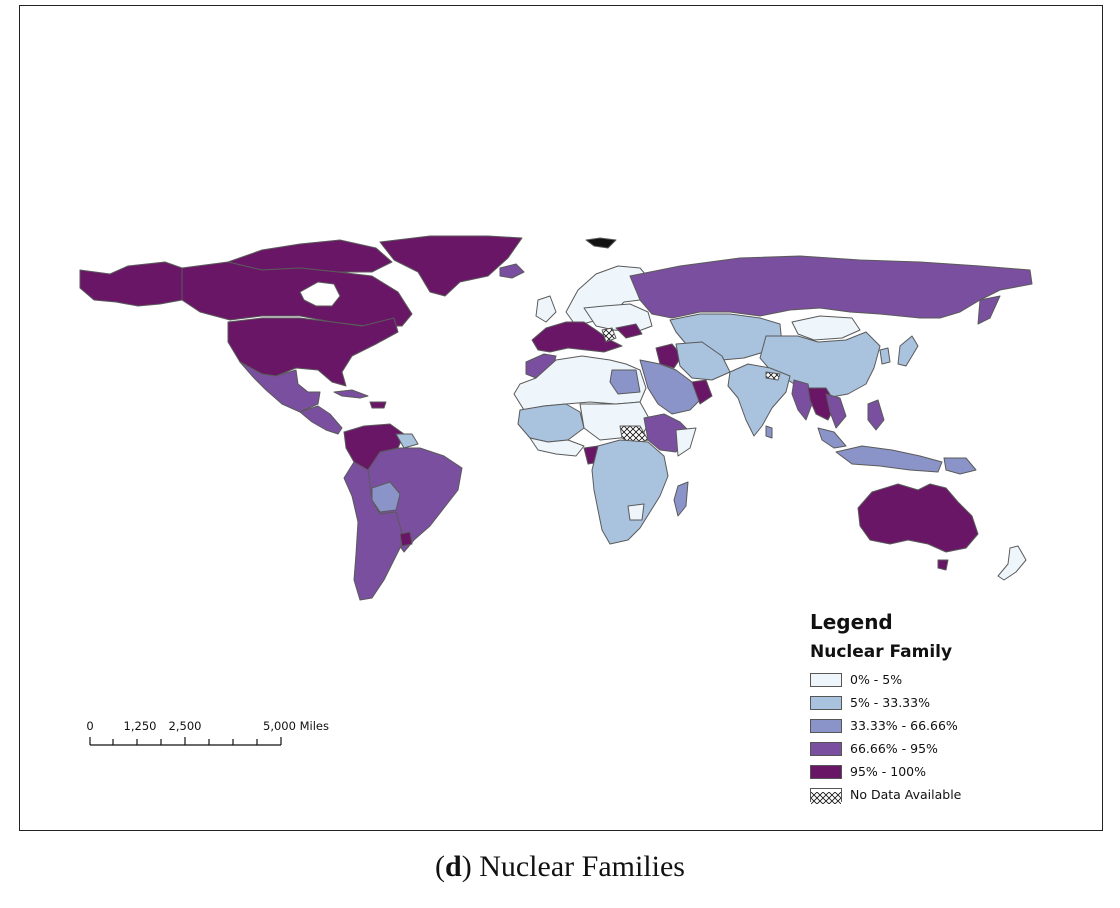 The height and width of the screenshot is (908, 1120). I want to click on region-canada, so click(297, 294).